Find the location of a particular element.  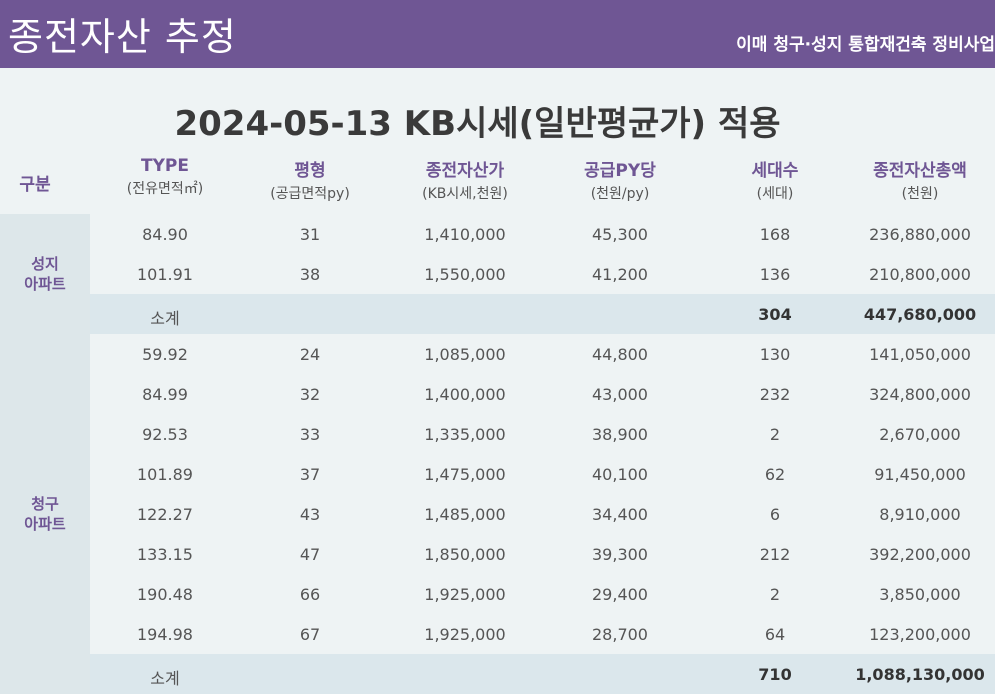

main-title: 2024-05-13 KB시세(일반평균가) 적용 is located at coordinates (477, 124).